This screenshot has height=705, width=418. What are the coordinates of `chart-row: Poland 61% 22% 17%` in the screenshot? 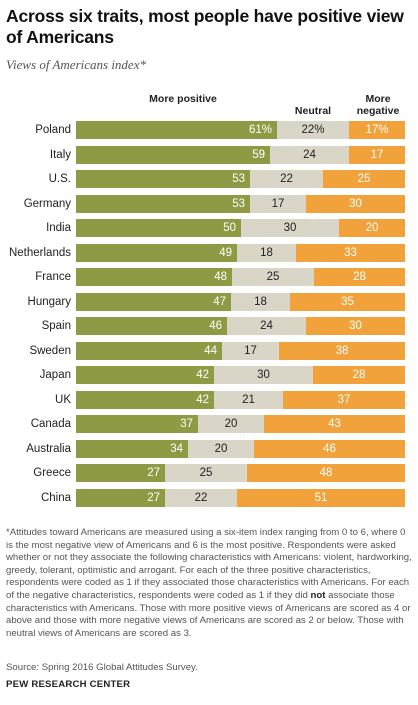 It's located at (209, 130).